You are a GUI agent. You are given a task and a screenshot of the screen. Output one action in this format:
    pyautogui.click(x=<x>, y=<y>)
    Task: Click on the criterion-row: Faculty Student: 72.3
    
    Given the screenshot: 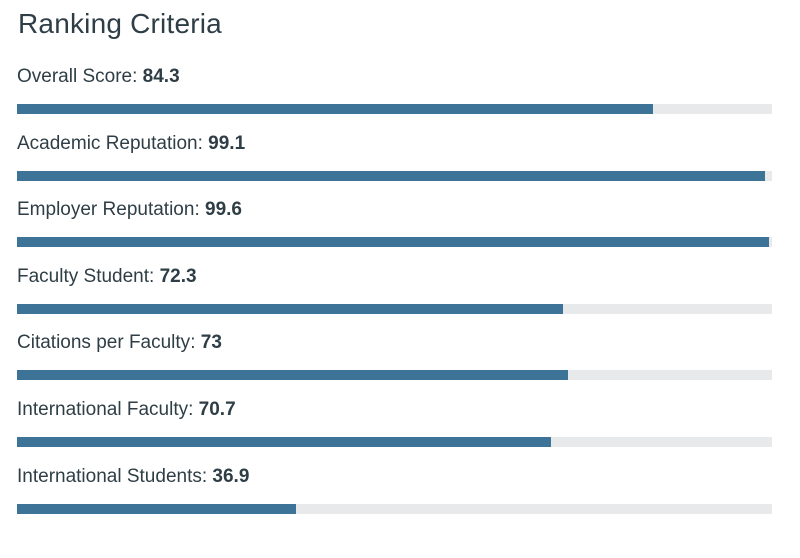 What is the action you would take?
    pyautogui.click(x=394, y=291)
    